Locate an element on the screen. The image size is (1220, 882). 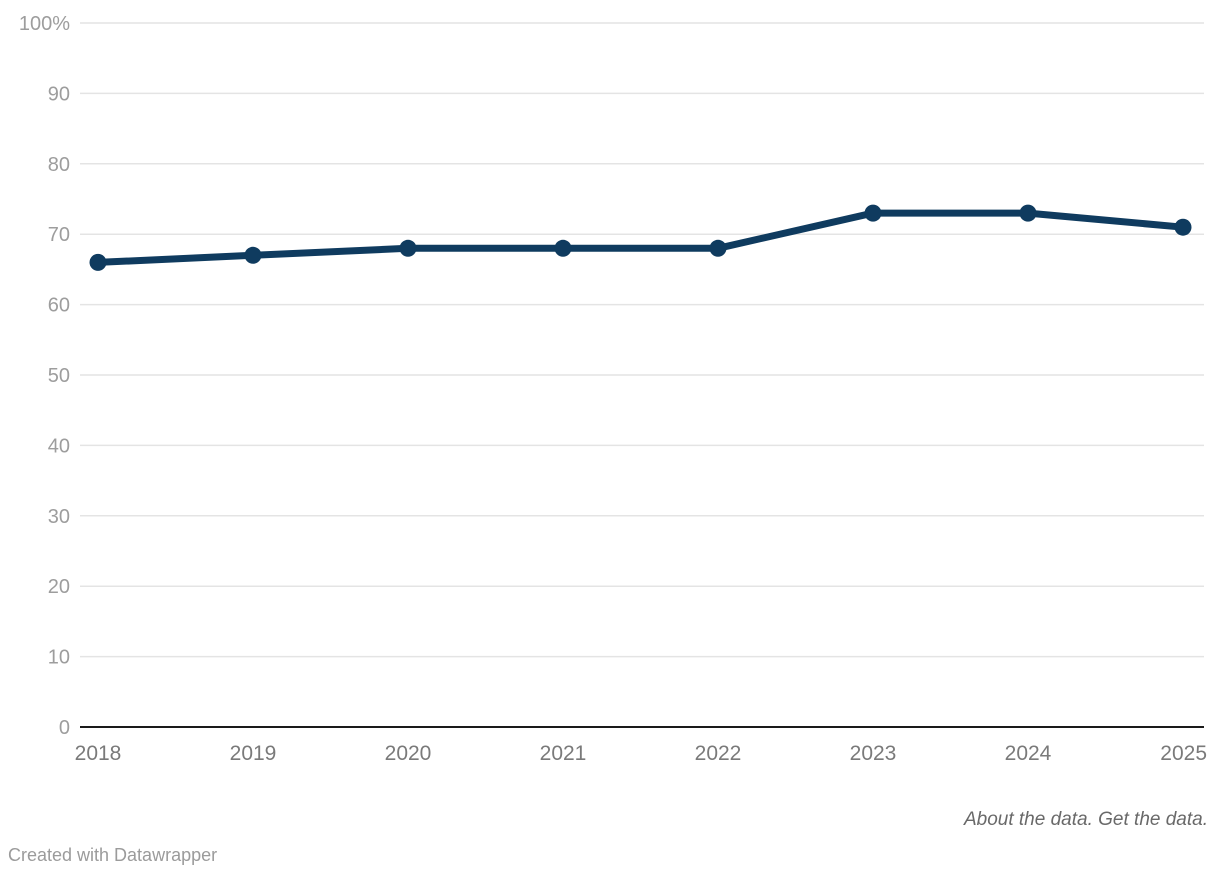
y-tick-label: 20 is located at coordinates (59, 587).